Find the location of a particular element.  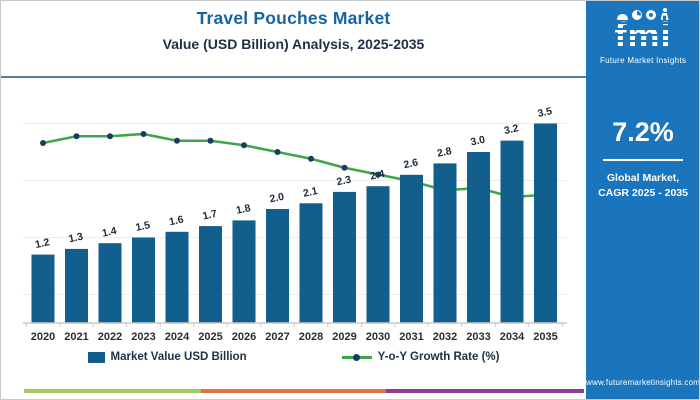

bar-2031 is located at coordinates (411, 248).